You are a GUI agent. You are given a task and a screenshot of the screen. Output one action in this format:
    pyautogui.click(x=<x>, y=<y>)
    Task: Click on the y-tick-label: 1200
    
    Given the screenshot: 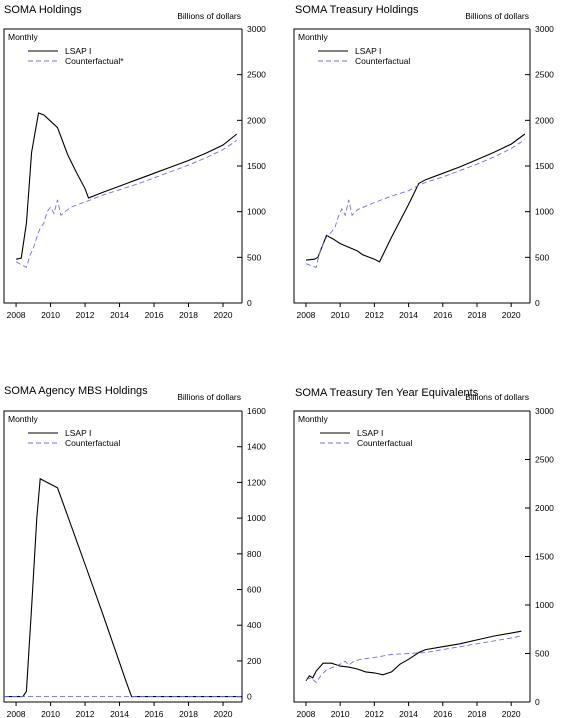 What is the action you would take?
    pyautogui.click(x=256, y=482)
    